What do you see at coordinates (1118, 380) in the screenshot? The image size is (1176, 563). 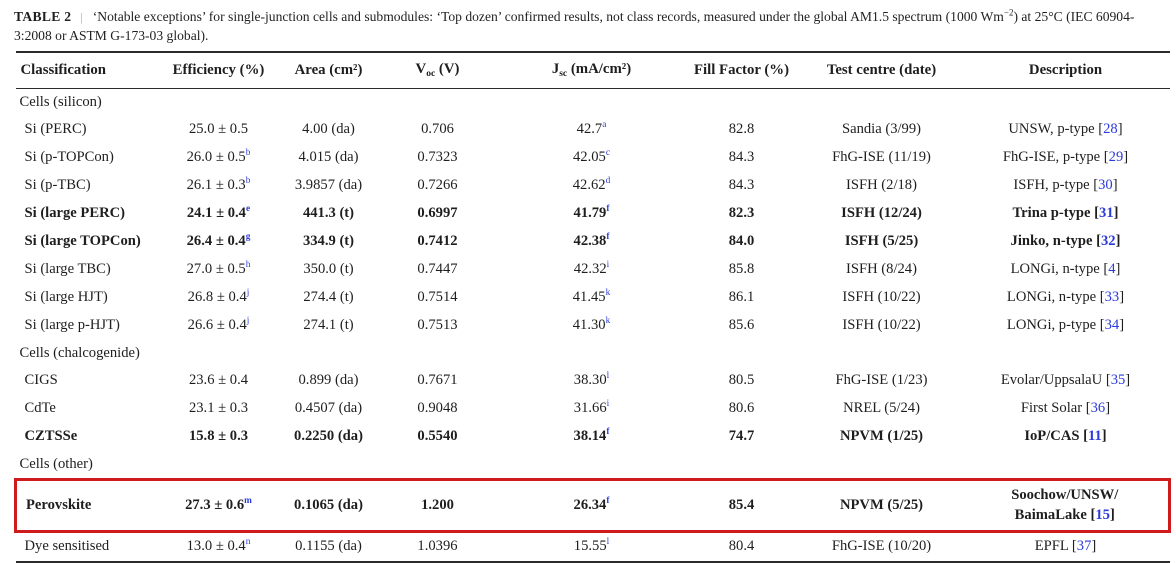 I see `citation-link: 35` at bounding box center [1118, 380].